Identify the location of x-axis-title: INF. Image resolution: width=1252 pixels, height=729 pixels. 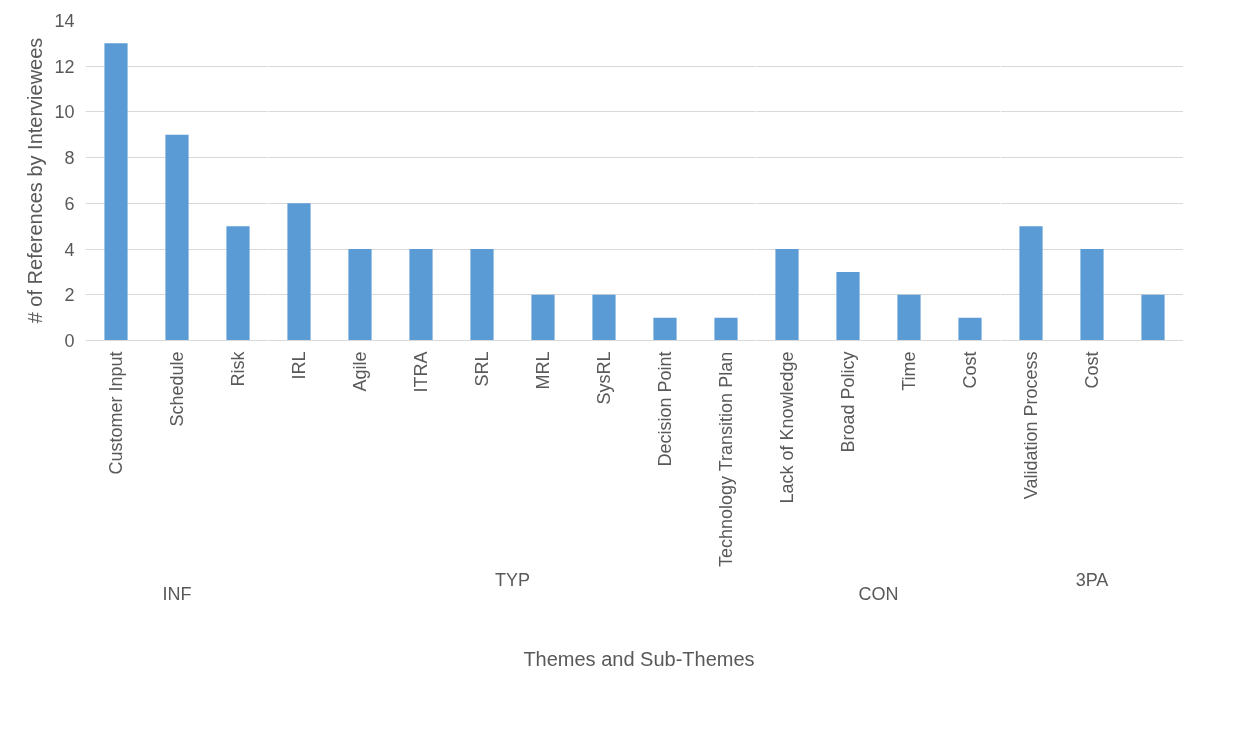
(177, 593).